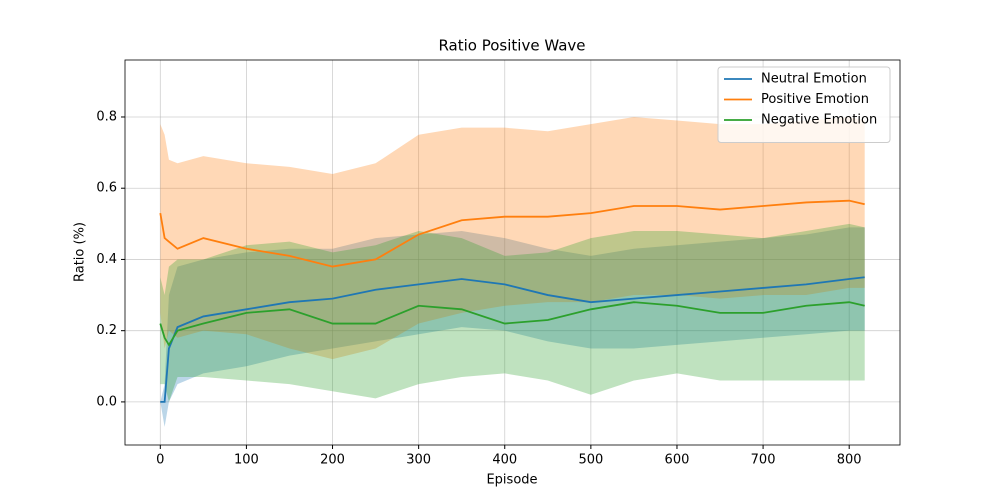 The image size is (1000, 500). I want to click on legend-label: Negative Emotion, so click(819, 120).